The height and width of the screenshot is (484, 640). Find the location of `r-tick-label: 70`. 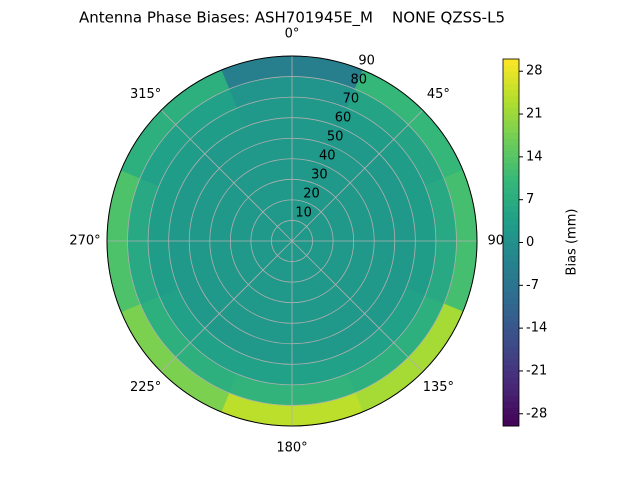

r-tick-label: 70 is located at coordinates (351, 98).